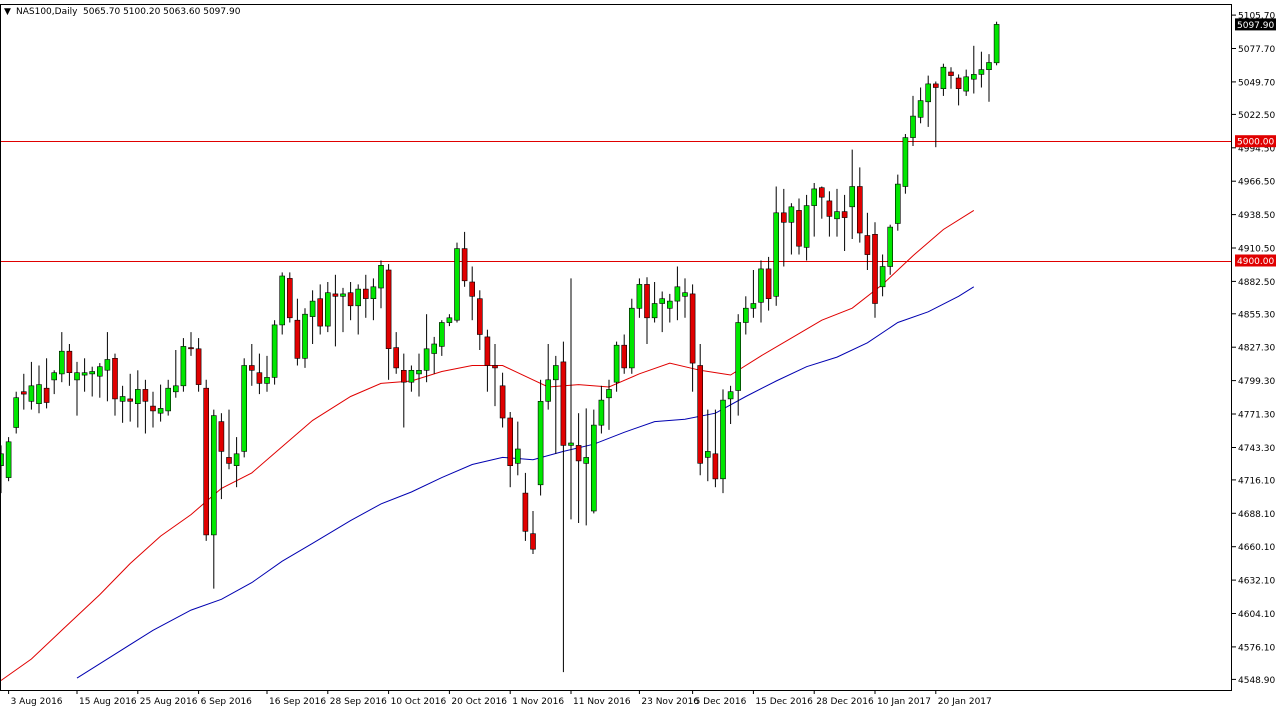 The image size is (1277, 715). I want to click on y-tick-label: 4660.10, so click(1256, 548).